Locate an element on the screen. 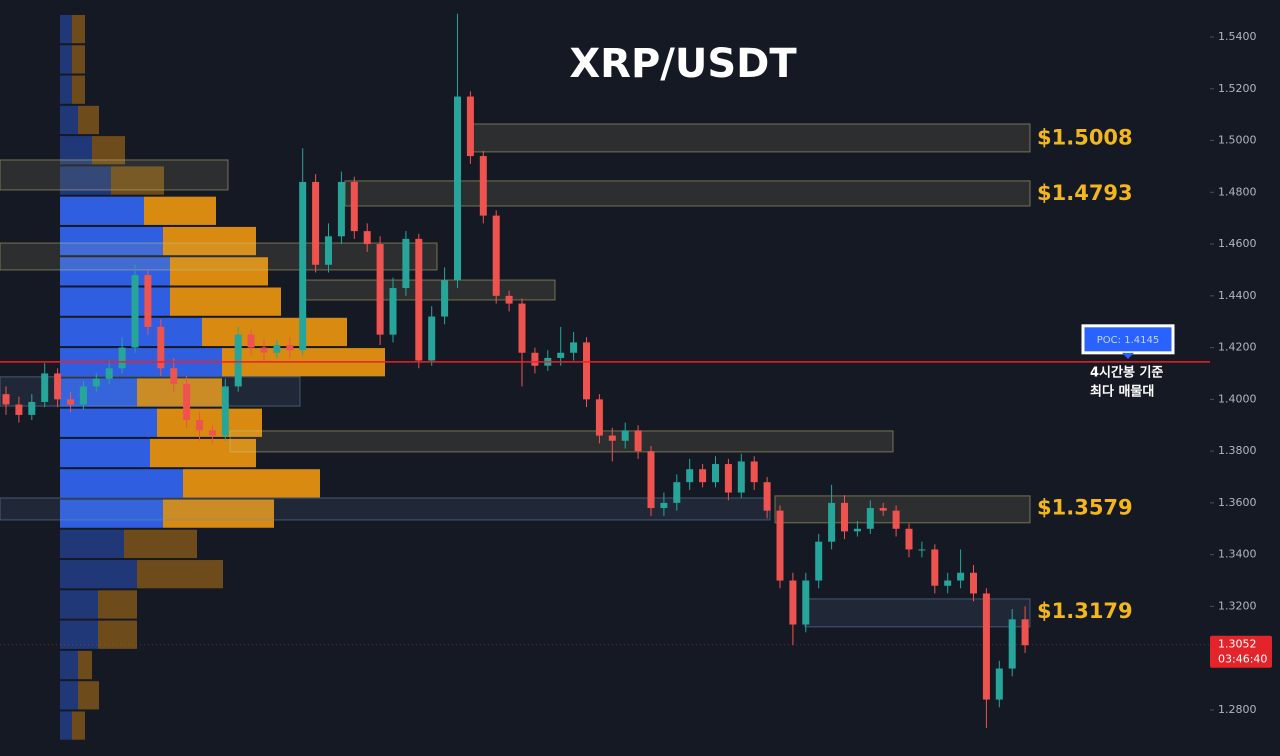 Image resolution: width=1280 pixels, height=756 pixels. chart-title: XRP/USDT is located at coordinates (683, 64).